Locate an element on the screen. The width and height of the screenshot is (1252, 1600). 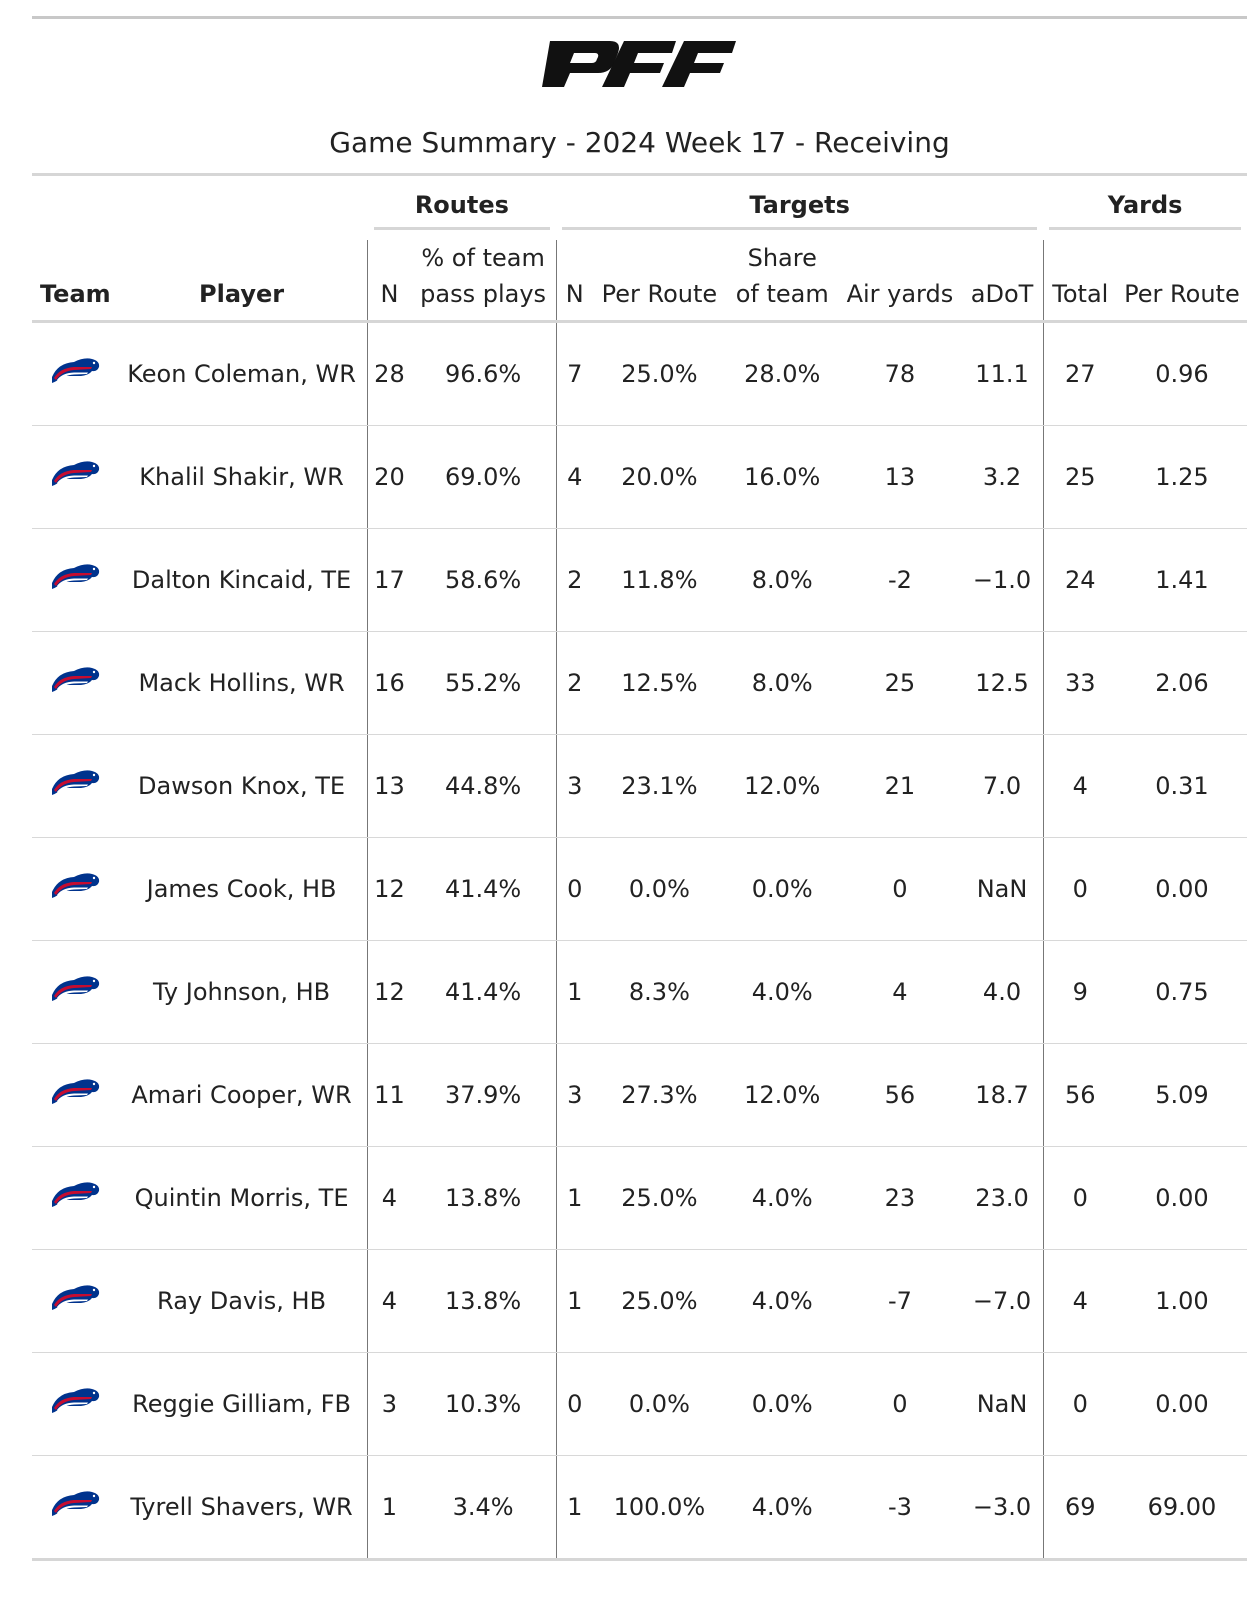
adot: 11.1 is located at coordinates (1002, 373).